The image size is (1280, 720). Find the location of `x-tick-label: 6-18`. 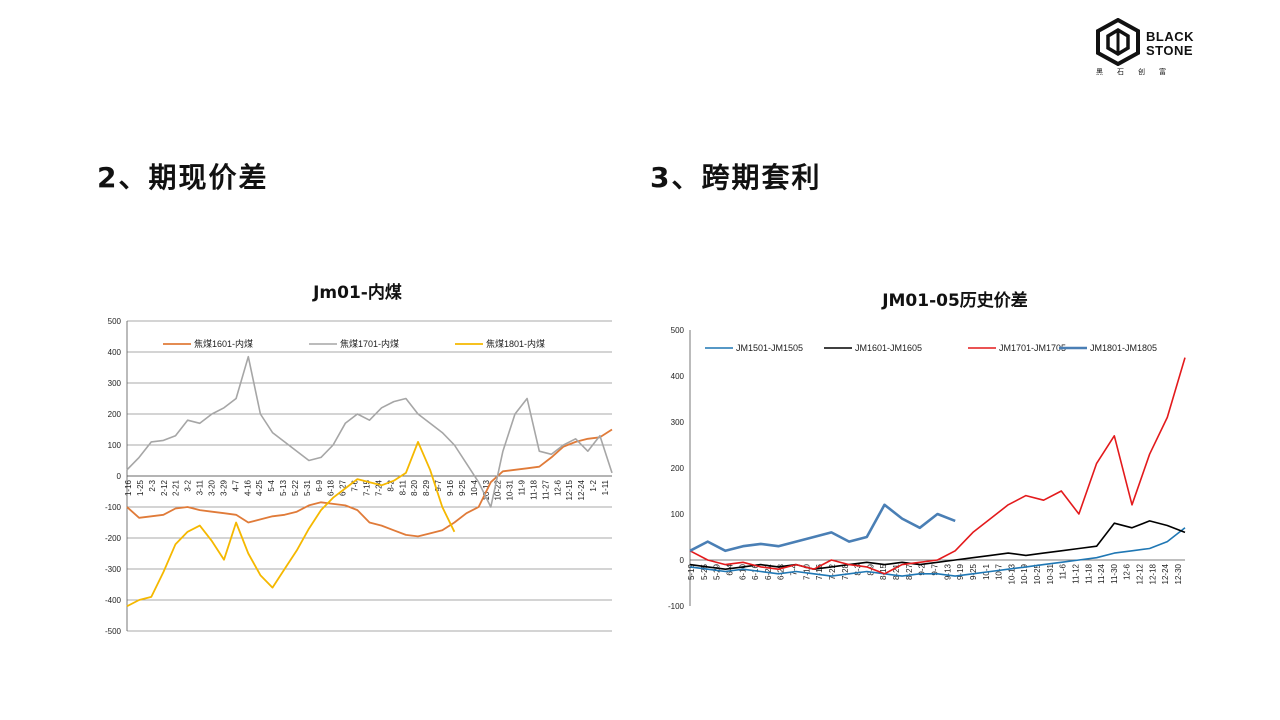

x-tick-label: 6-18 is located at coordinates (331, 487).